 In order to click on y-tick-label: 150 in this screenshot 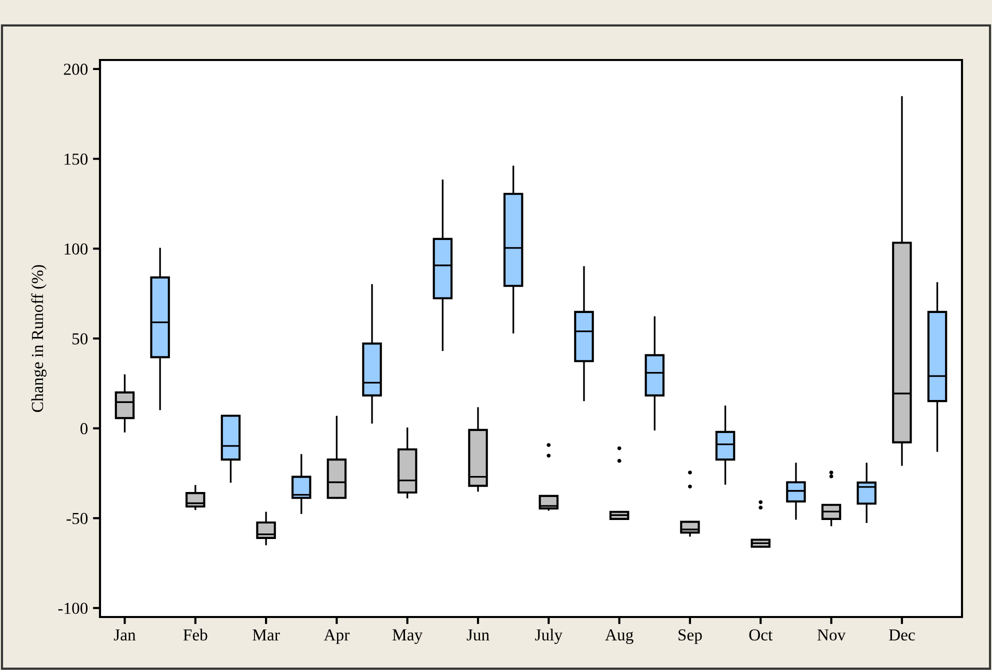, I will do `click(76, 159)`.